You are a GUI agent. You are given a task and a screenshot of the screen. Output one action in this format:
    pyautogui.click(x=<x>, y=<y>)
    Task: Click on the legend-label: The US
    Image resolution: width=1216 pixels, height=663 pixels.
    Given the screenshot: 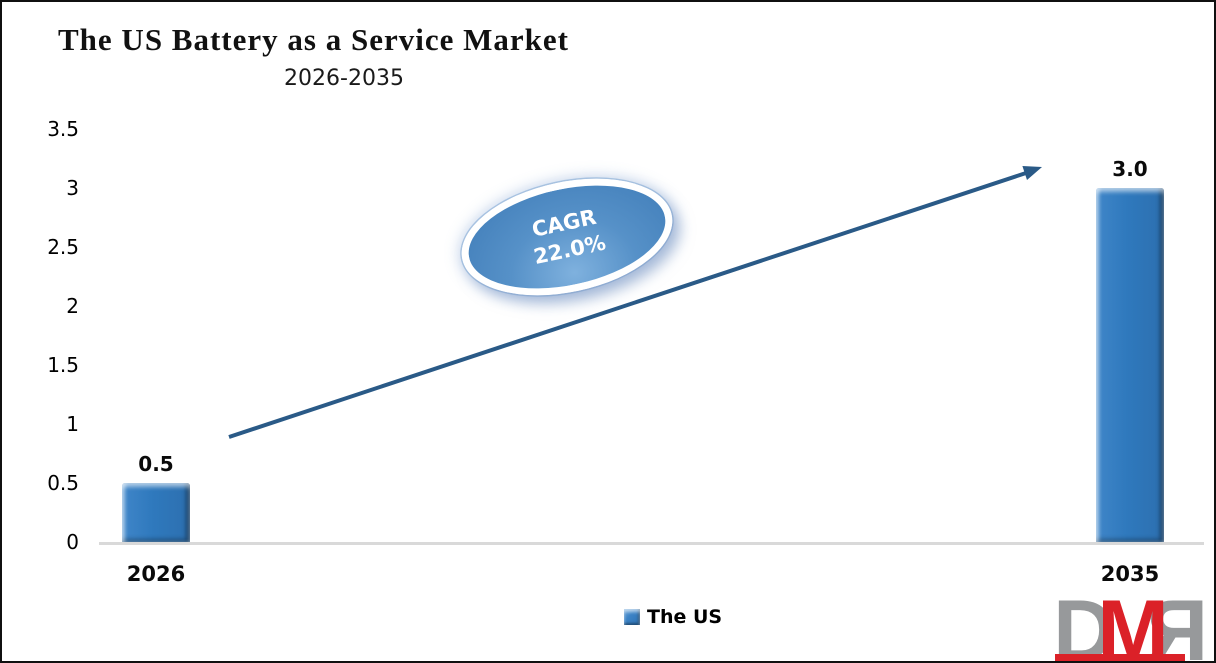 What is the action you would take?
    pyautogui.click(x=685, y=617)
    